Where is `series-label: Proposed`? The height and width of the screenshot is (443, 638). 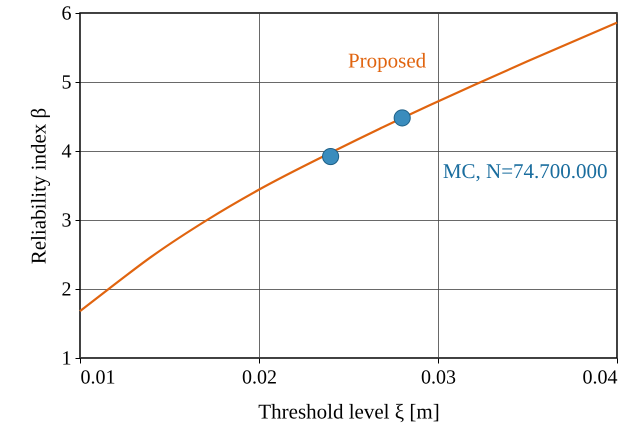
series-label: Proposed is located at coordinates (387, 60).